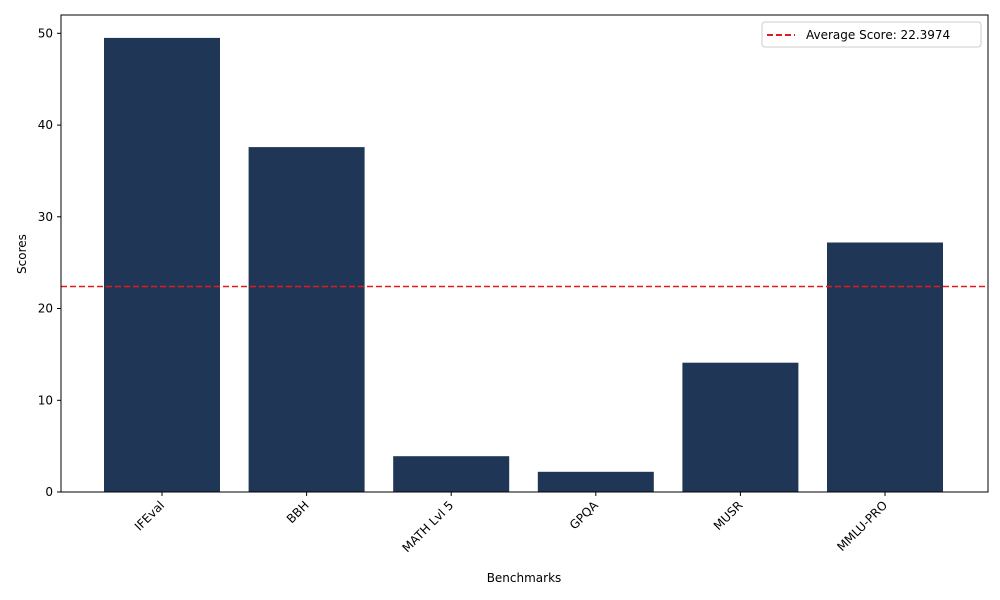 This screenshot has height=600, width=1000. I want to click on bar-bbh, so click(306, 319).